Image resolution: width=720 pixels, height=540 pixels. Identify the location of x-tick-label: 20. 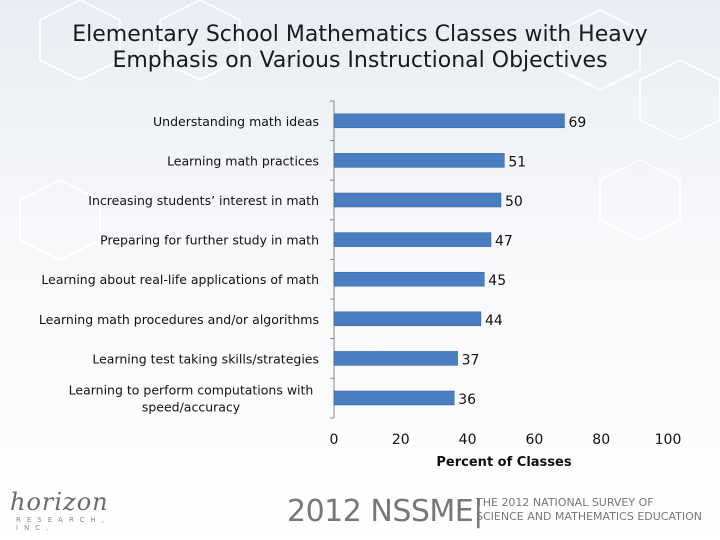
(401, 440).